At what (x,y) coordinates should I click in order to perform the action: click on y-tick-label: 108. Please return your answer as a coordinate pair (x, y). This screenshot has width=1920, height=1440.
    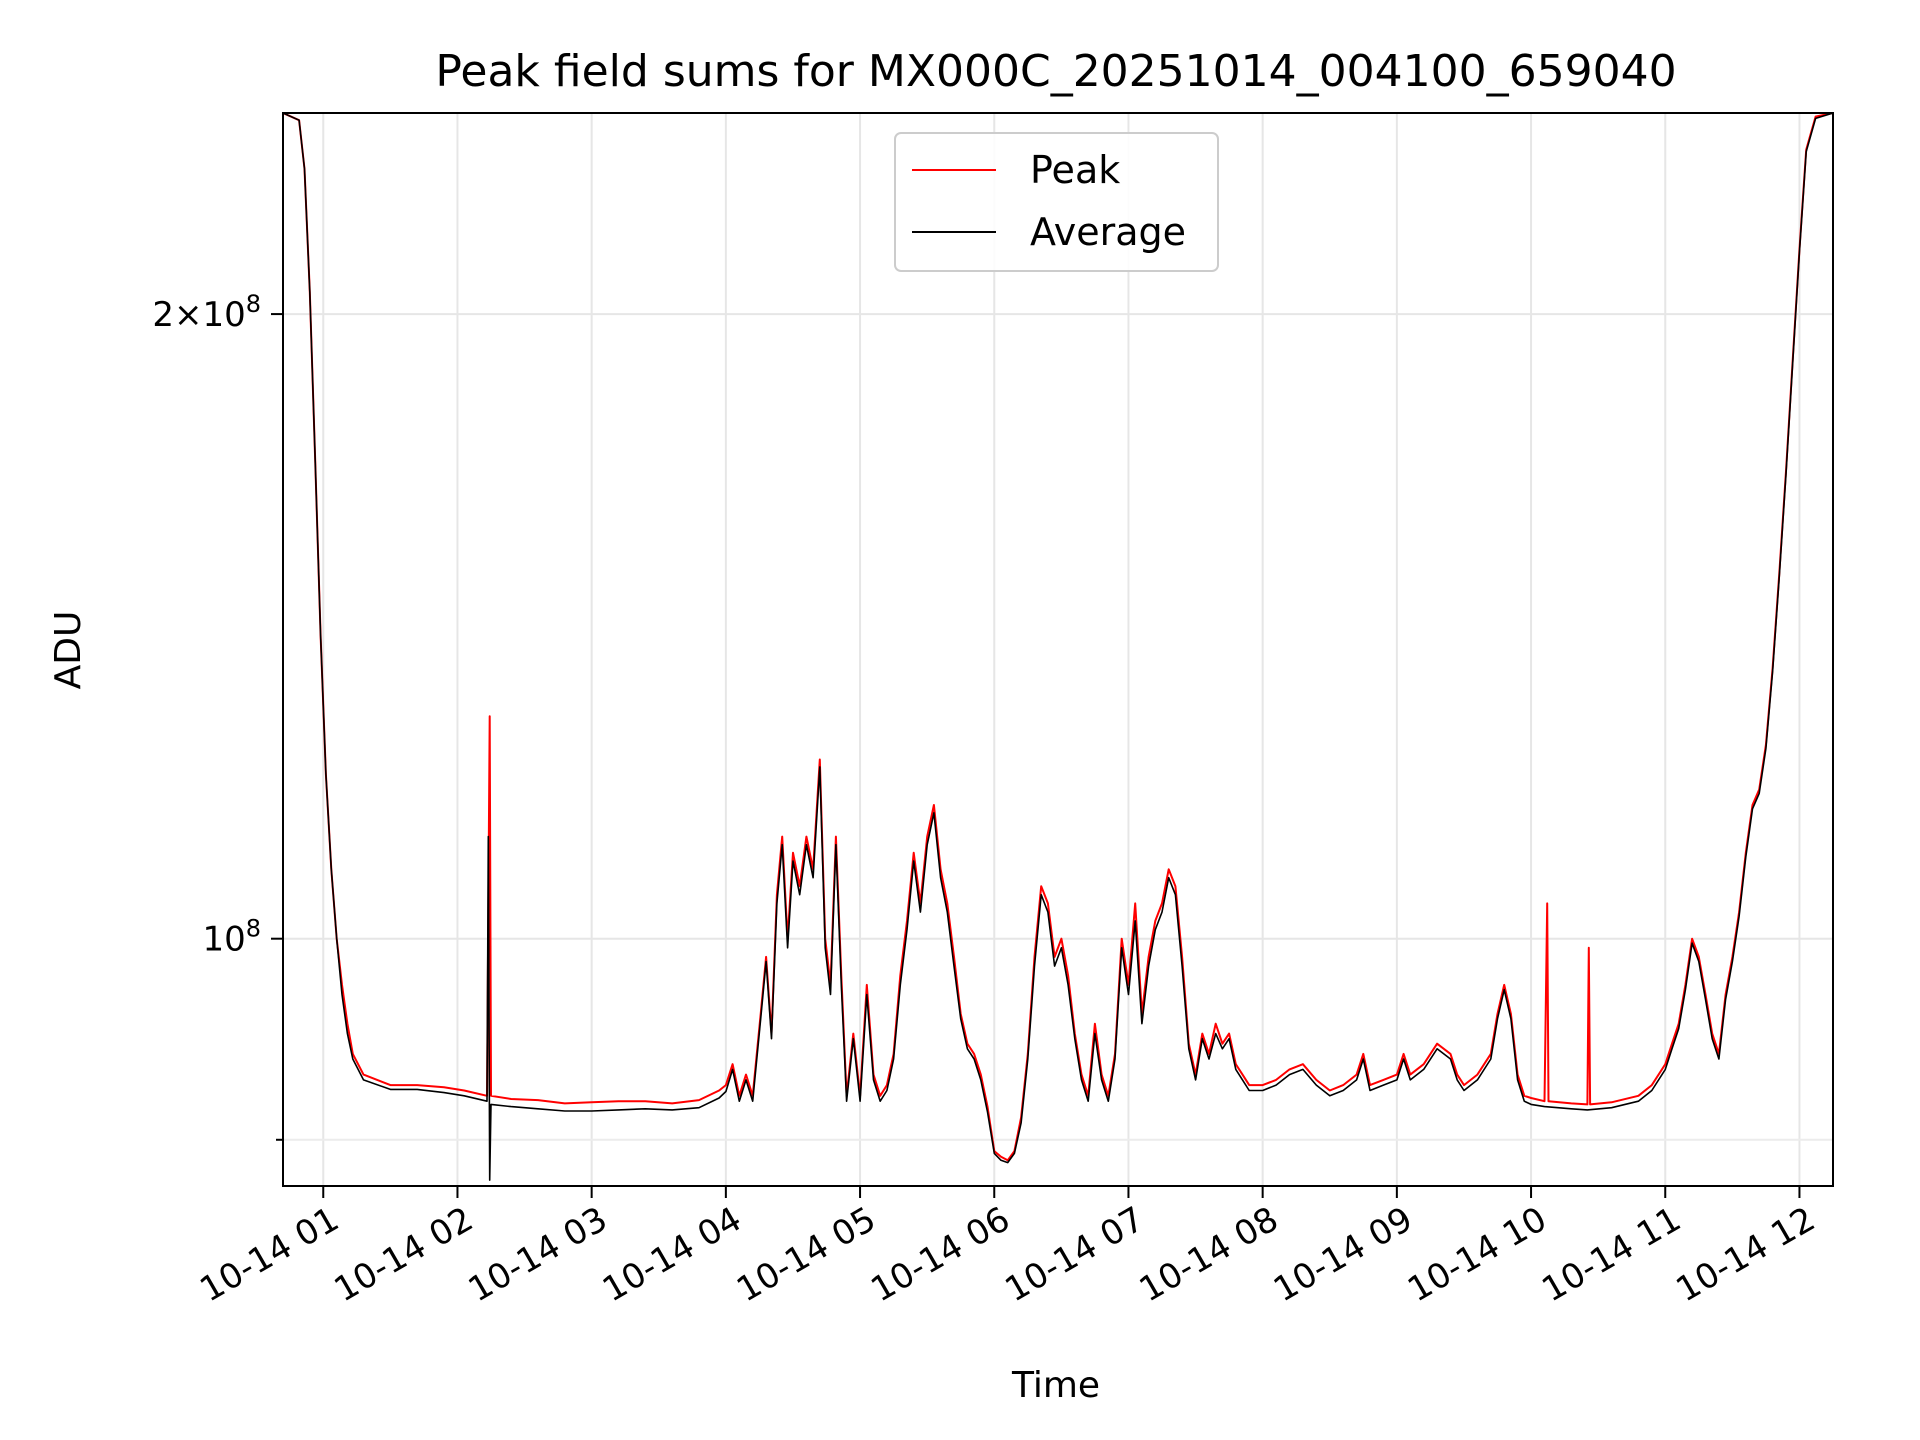
    Looking at the image, I should click on (231, 937).